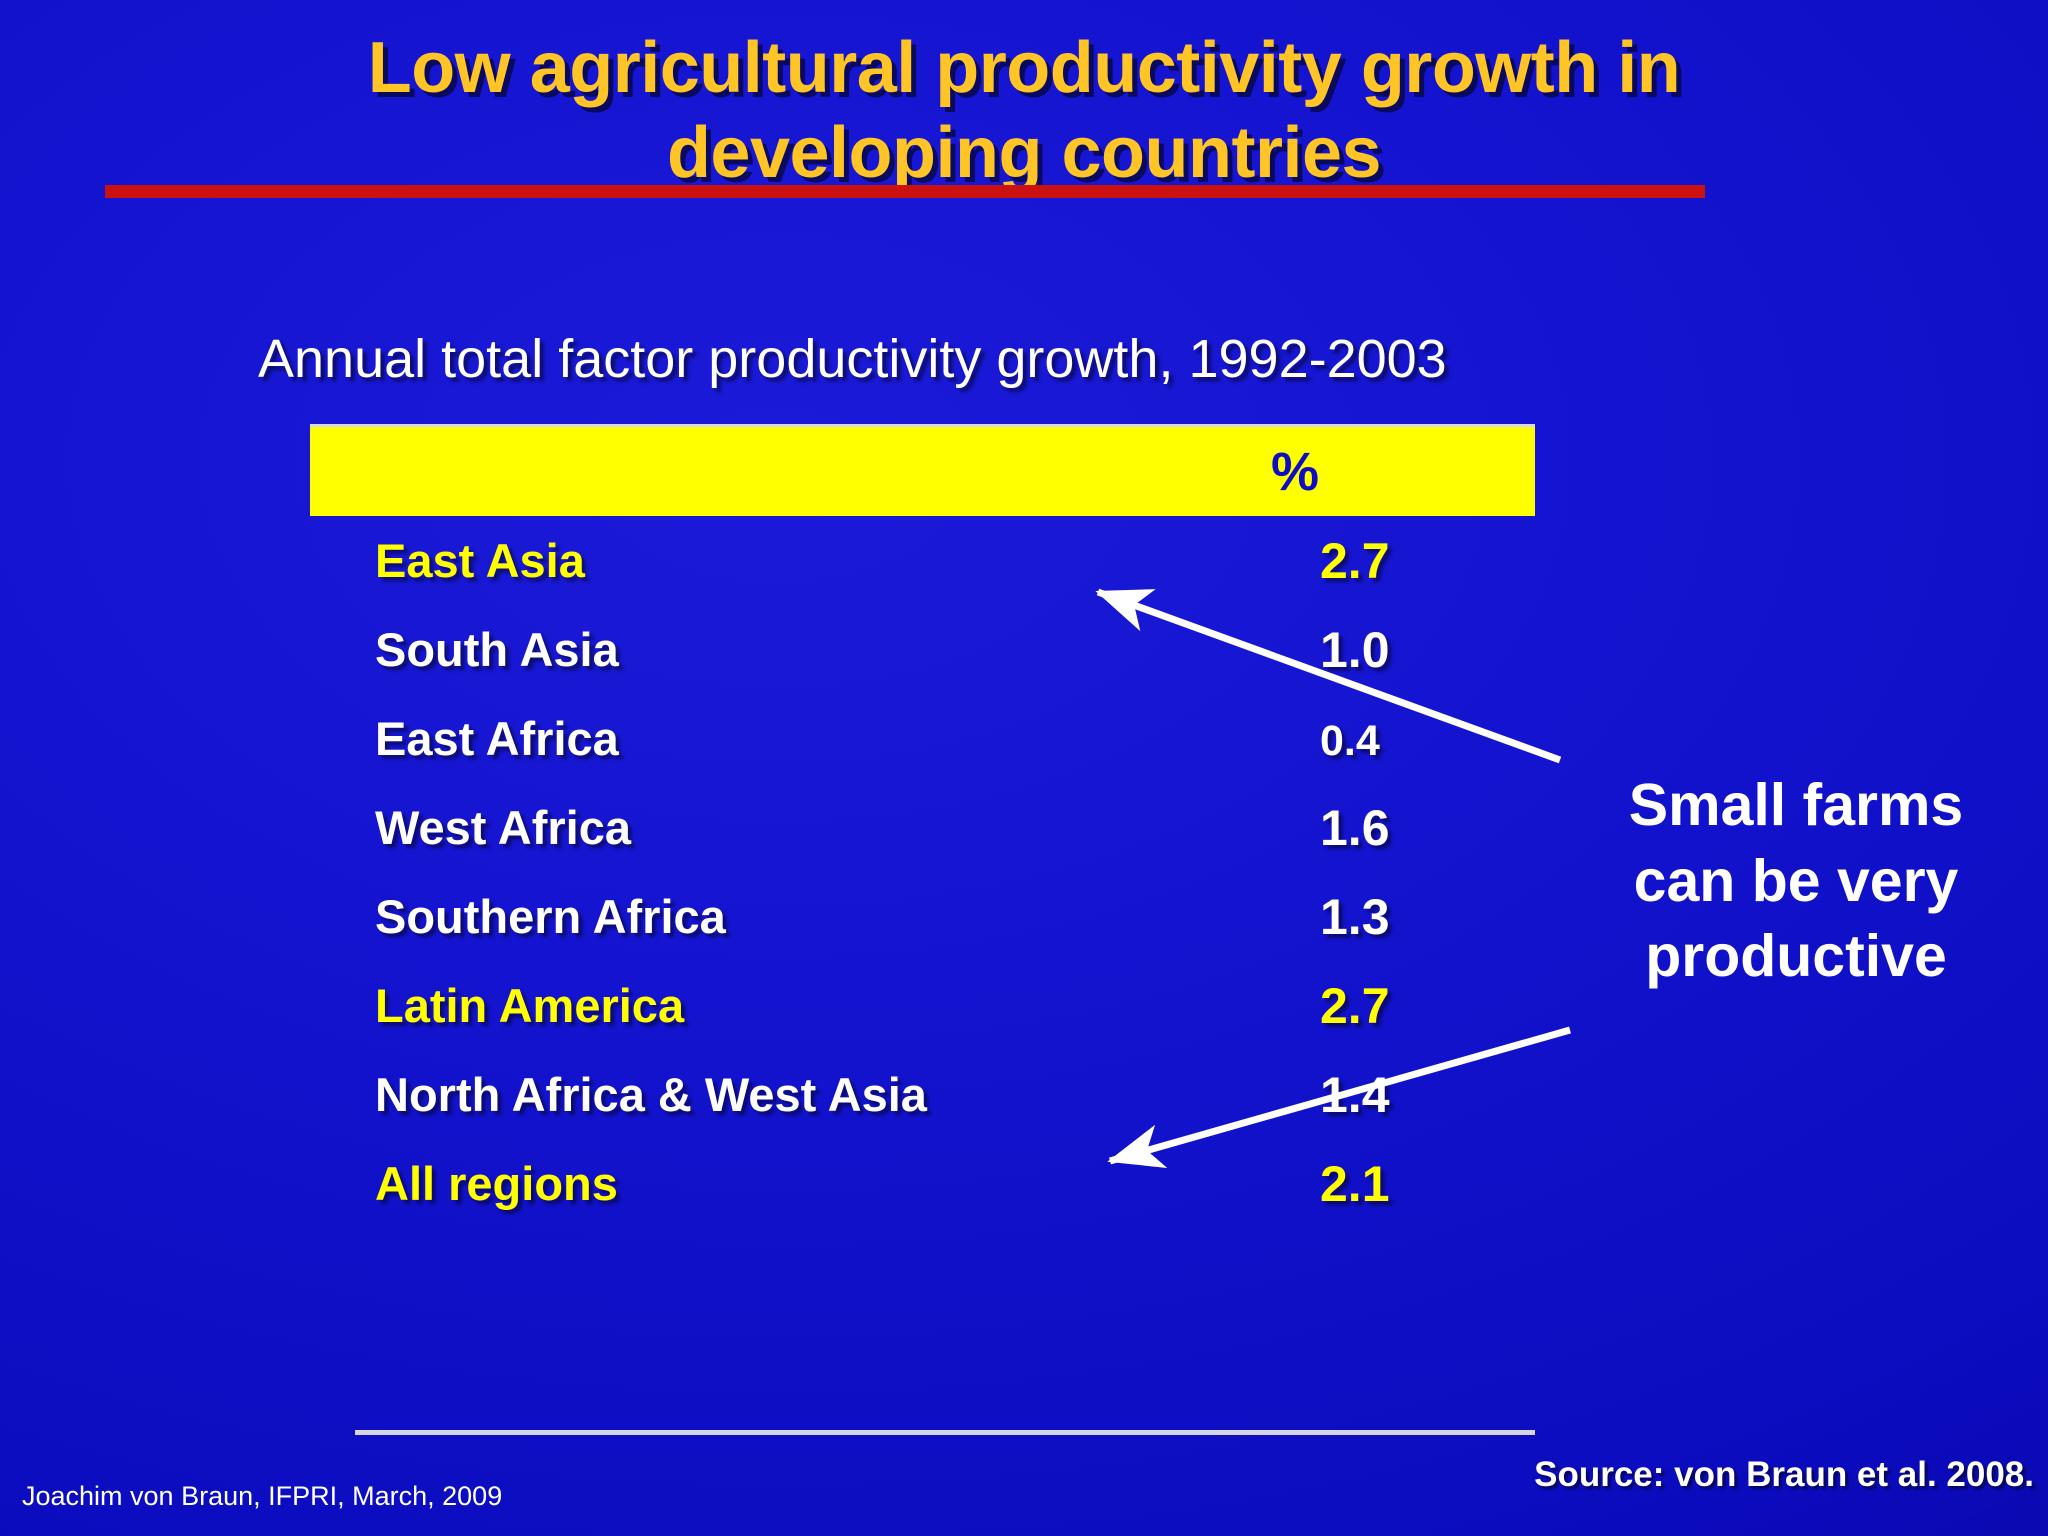 This screenshot has width=2048, height=1536. I want to click on column-header-percent: %, so click(1294, 471).